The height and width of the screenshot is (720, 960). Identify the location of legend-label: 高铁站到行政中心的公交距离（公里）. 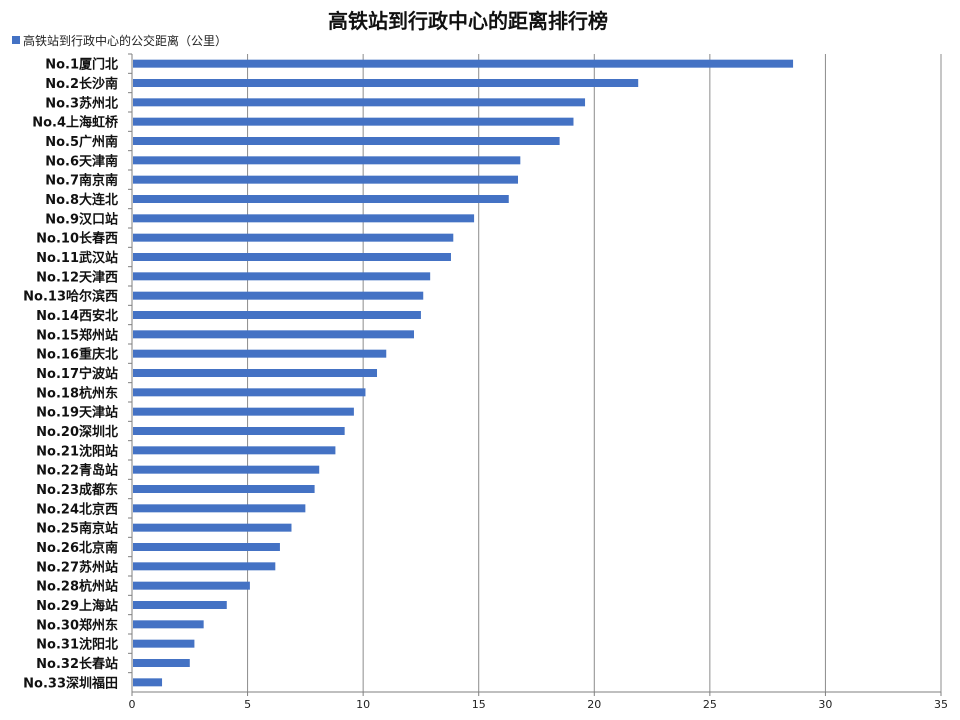
(125, 40).